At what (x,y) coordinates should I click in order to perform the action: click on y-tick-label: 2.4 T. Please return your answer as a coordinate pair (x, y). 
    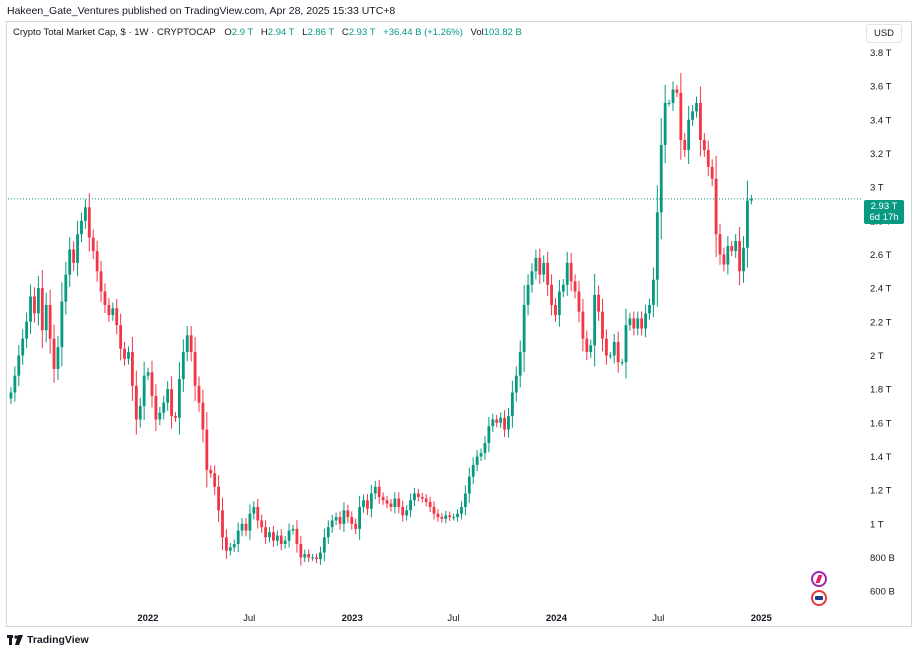
    Looking at the image, I should click on (881, 289).